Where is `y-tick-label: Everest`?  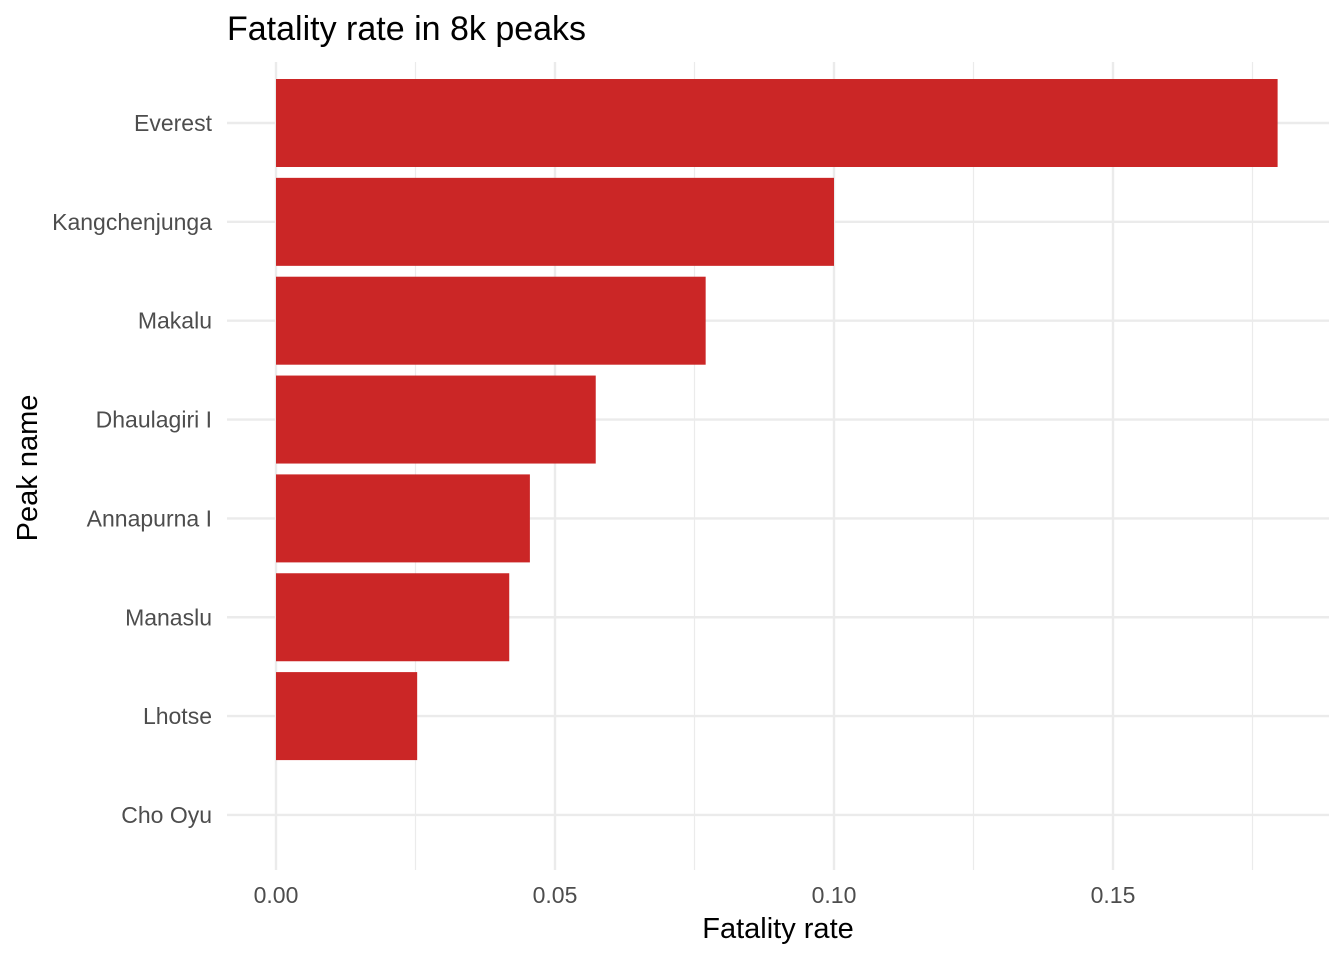 y-tick-label: Everest is located at coordinates (173, 123).